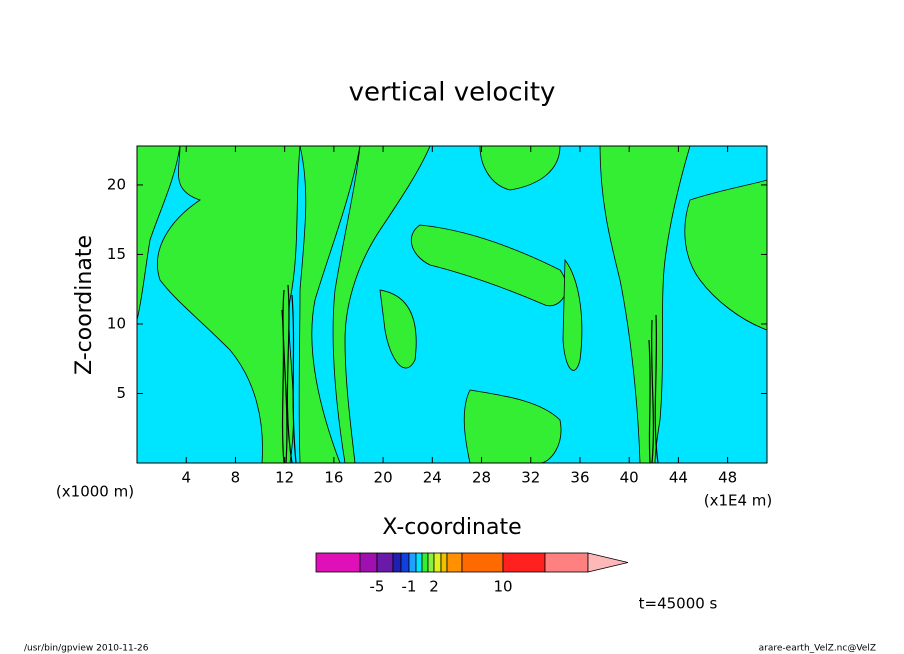  I want to click on x-tick-label: 32, so click(530, 478).